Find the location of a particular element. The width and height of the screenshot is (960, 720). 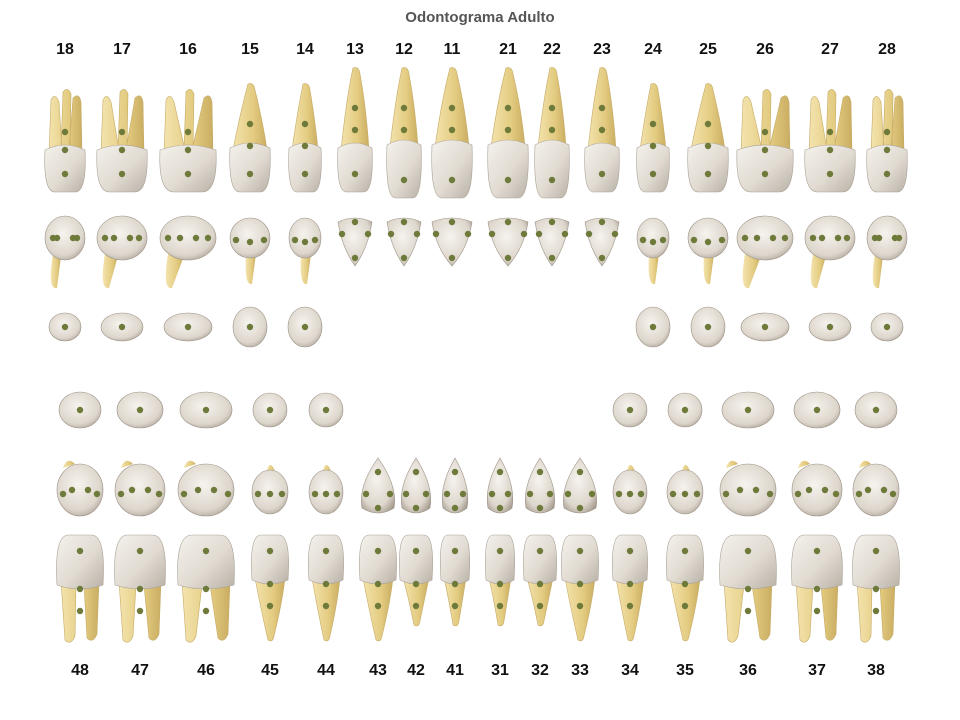

tooth-number-48: 48 is located at coordinates (80, 670).